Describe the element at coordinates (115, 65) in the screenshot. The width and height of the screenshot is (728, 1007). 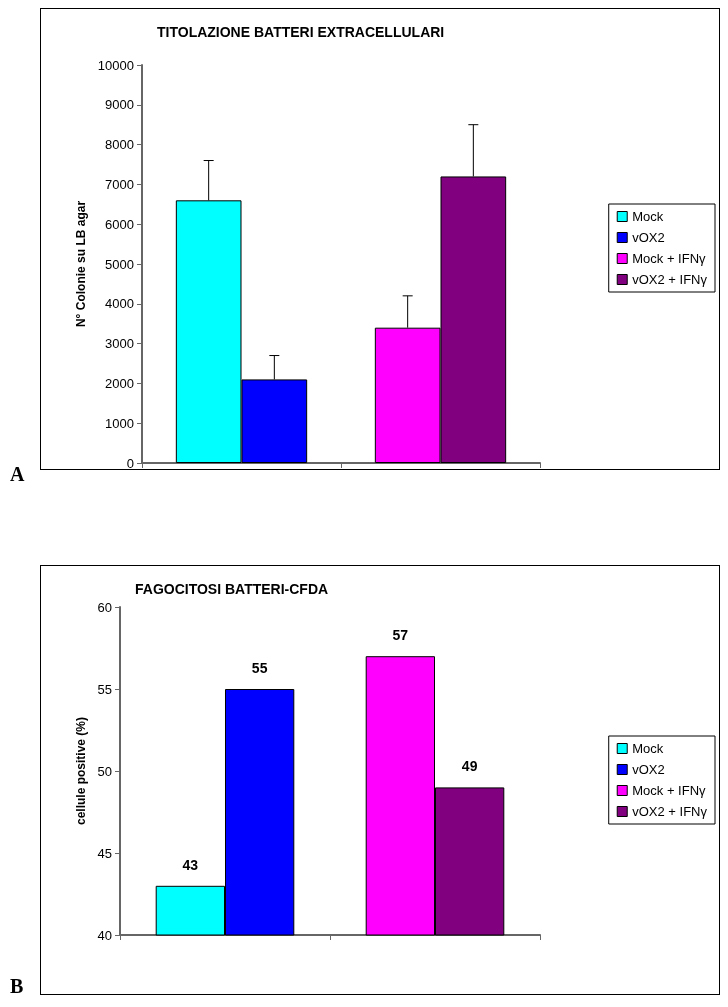
I see `y-tick-label: 10000` at that location.